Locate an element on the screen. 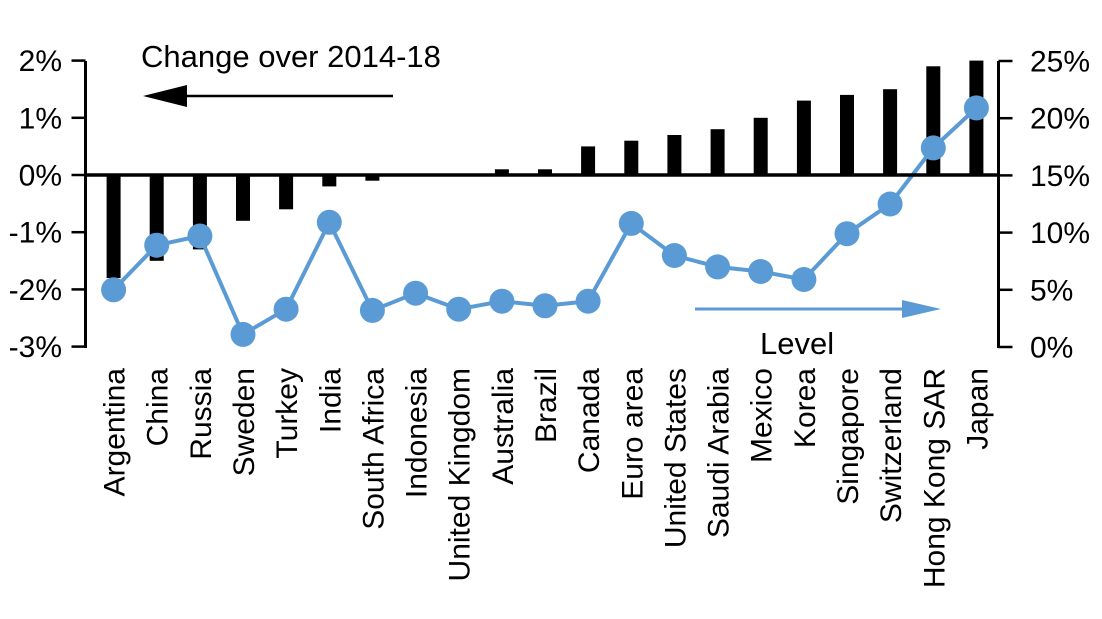  x-category-label: Brazil is located at coordinates (546, 405).